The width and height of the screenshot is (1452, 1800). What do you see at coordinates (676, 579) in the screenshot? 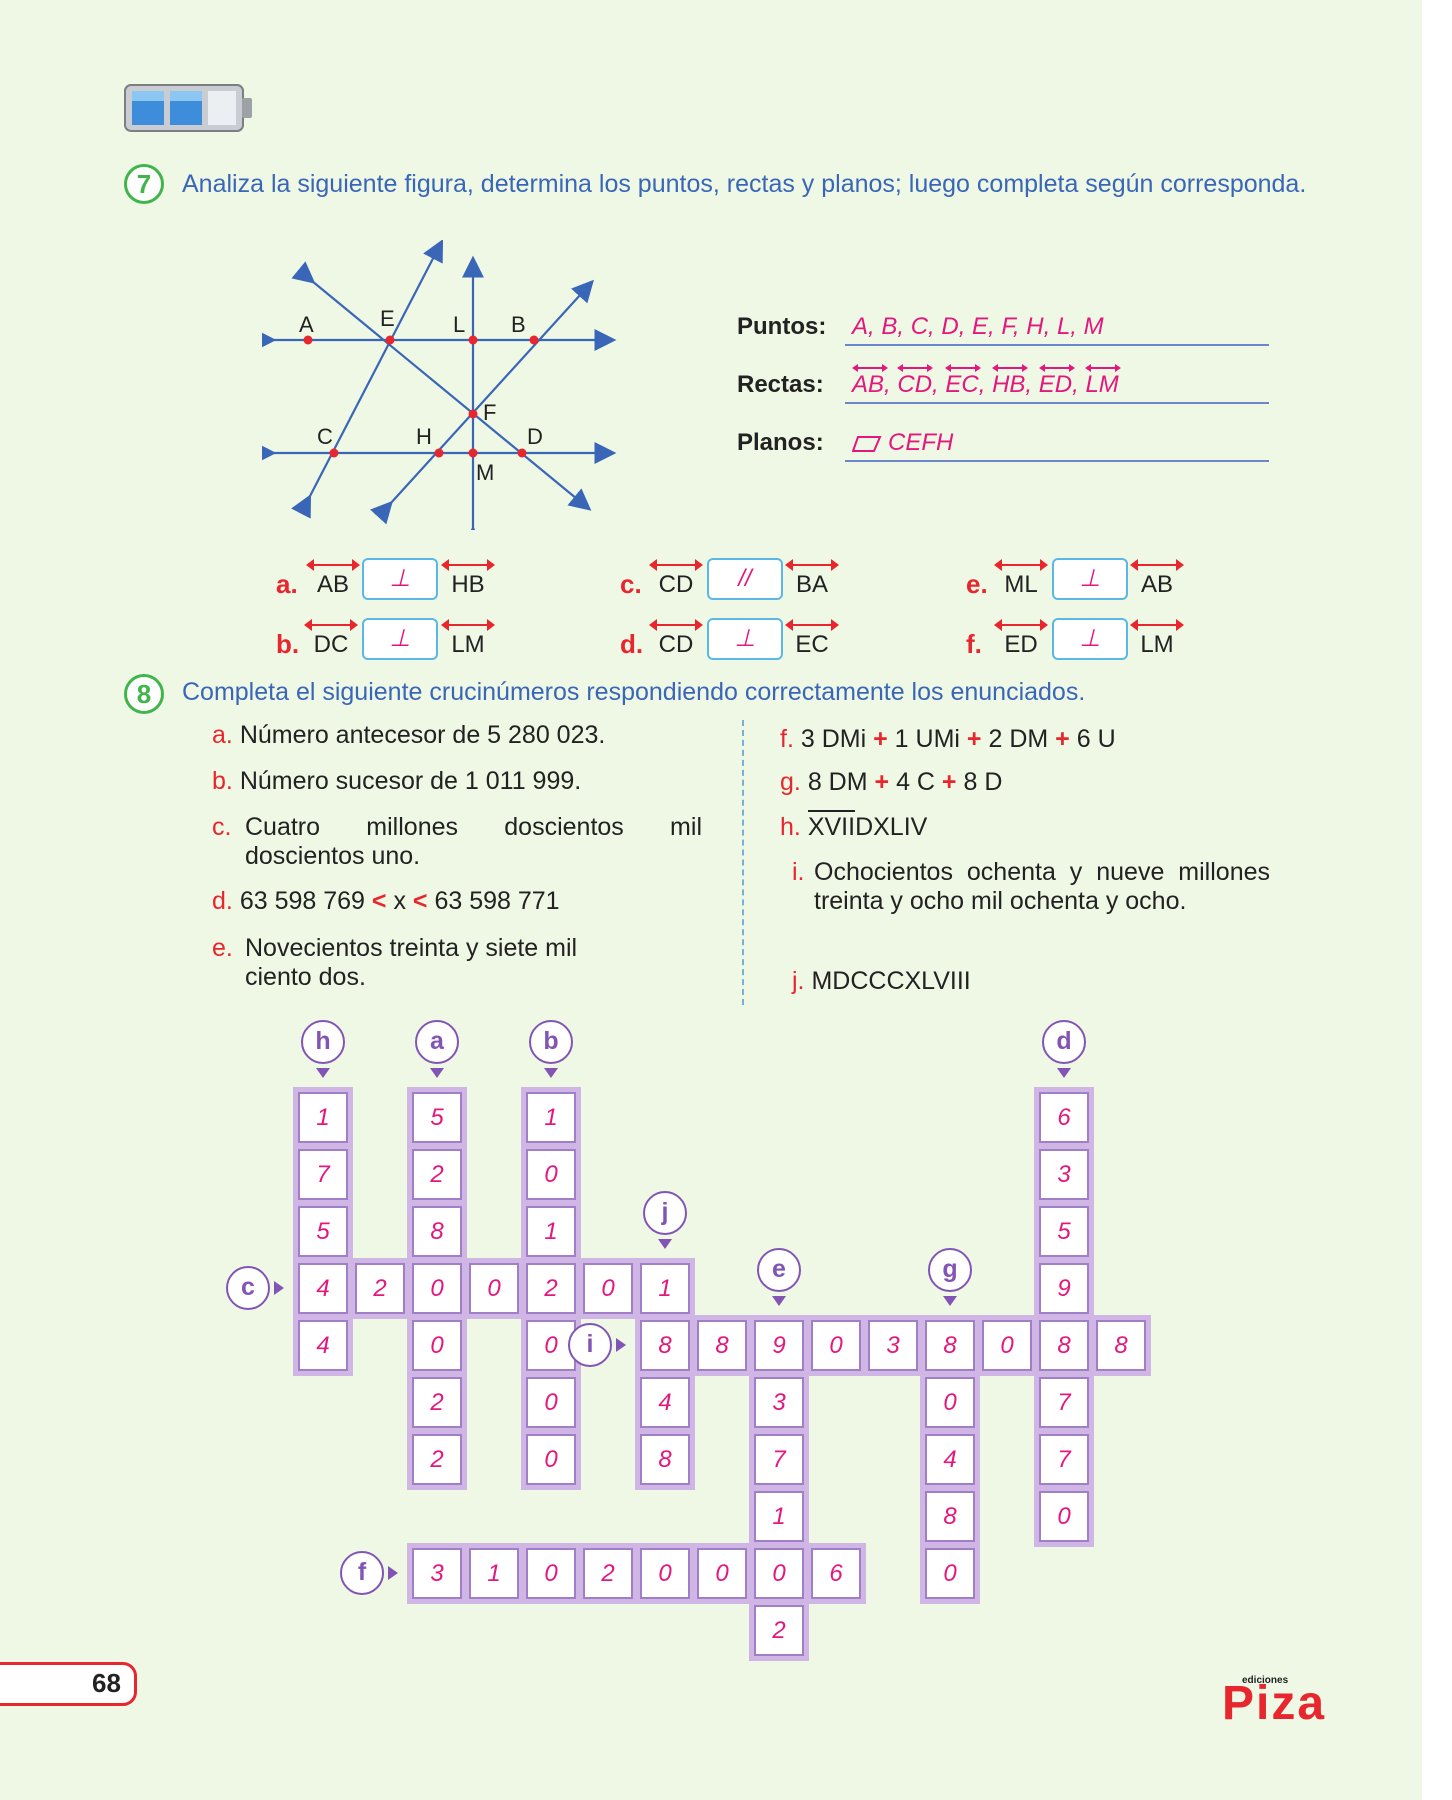
I see `relation-c-left: CD` at bounding box center [676, 579].